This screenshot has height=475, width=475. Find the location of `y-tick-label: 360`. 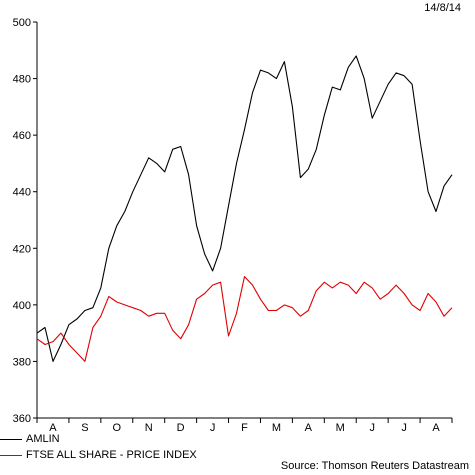

y-tick-label: 360 is located at coordinates (22, 419).